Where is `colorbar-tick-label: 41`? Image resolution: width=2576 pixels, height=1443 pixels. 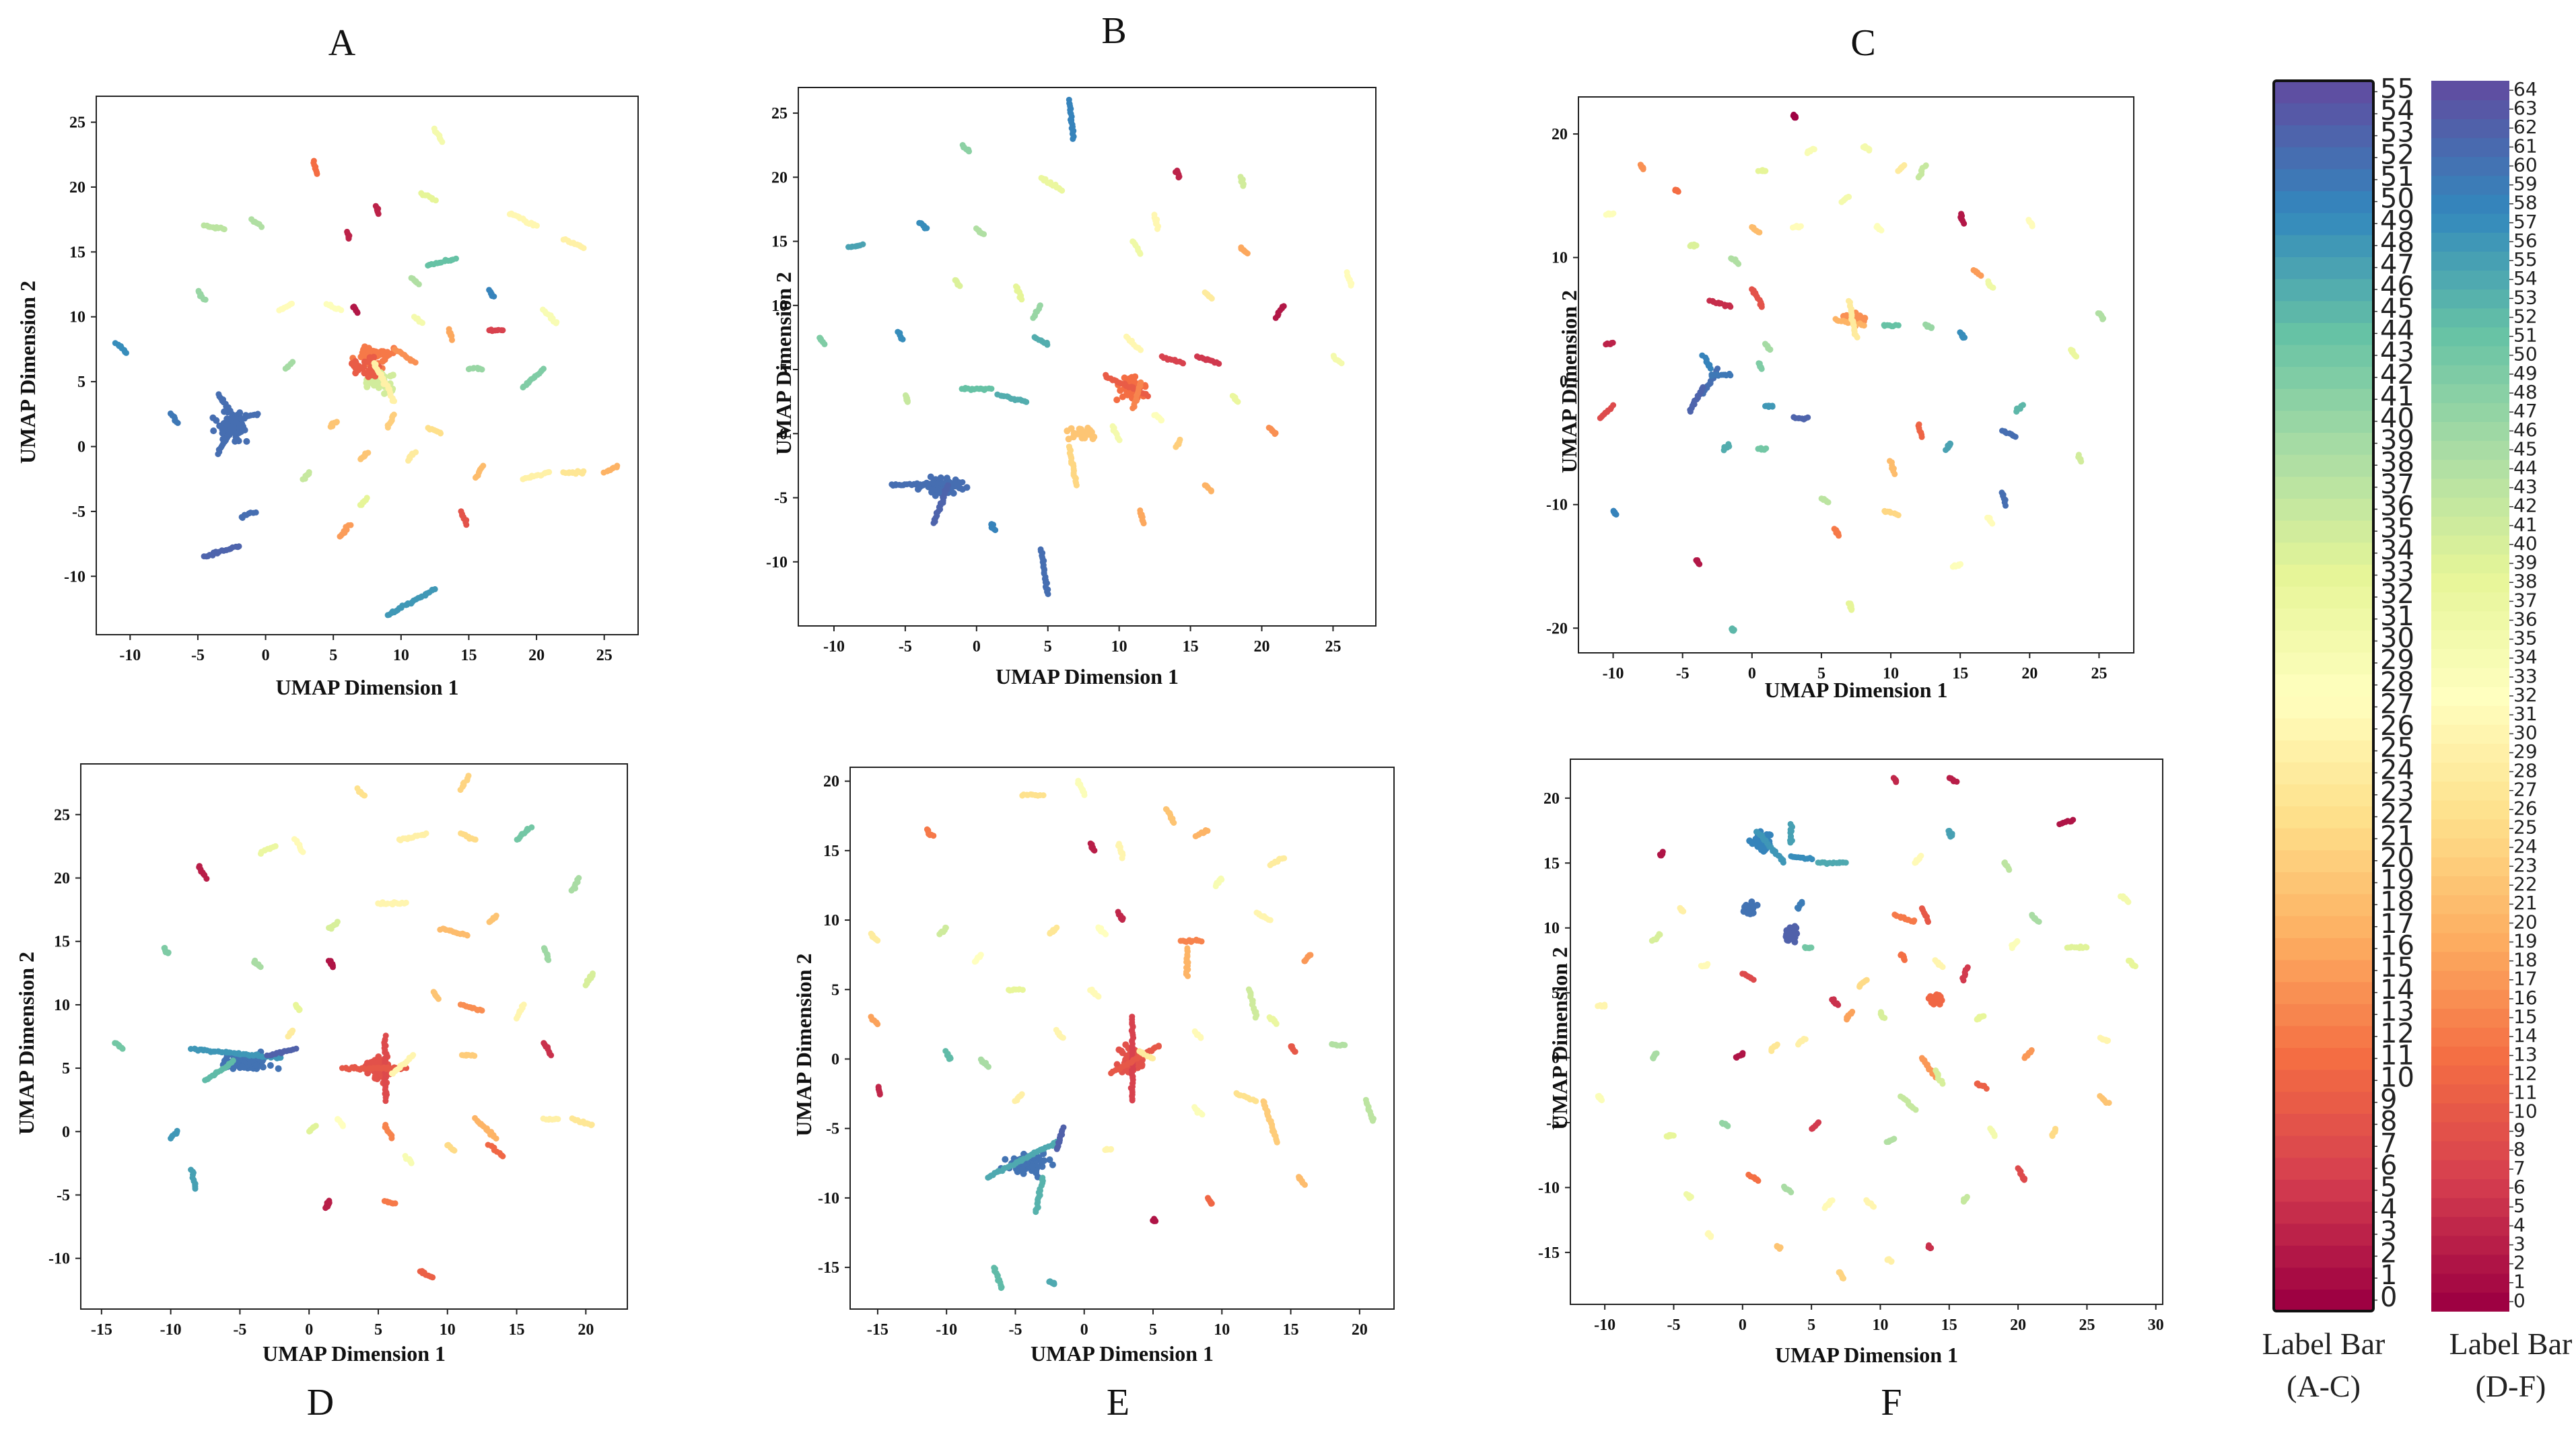
colorbar-tick-label: 41 is located at coordinates (2525, 525).